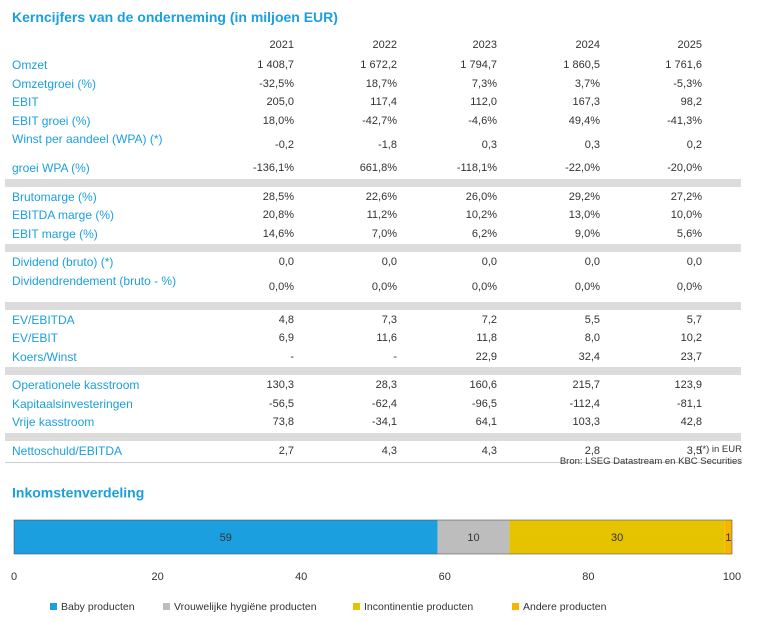  I want to click on cell: -42,7%, so click(379, 120).